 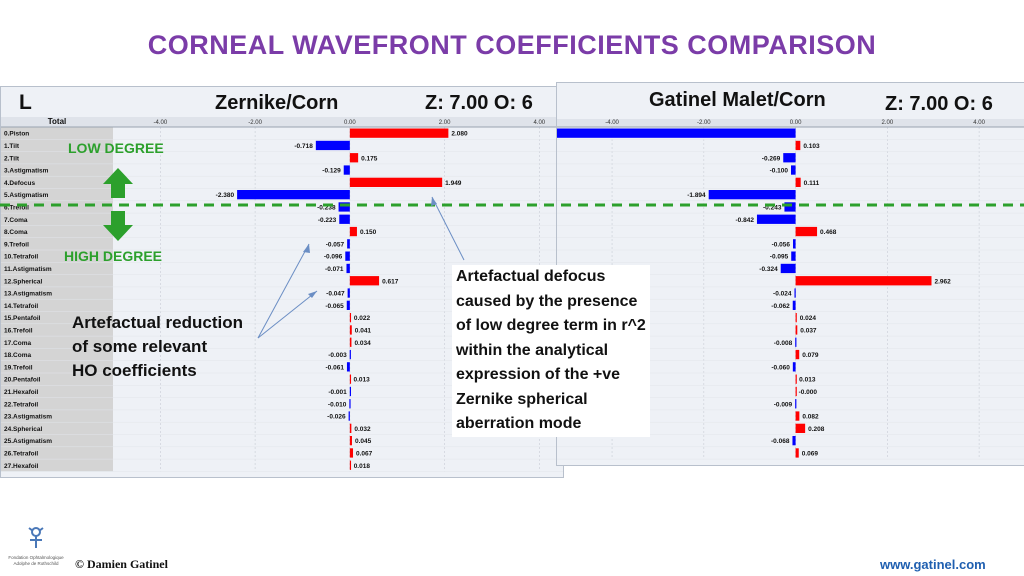 What do you see at coordinates (337, 404) in the screenshot?
I see `data-label: -0.010` at bounding box center [337, 404].